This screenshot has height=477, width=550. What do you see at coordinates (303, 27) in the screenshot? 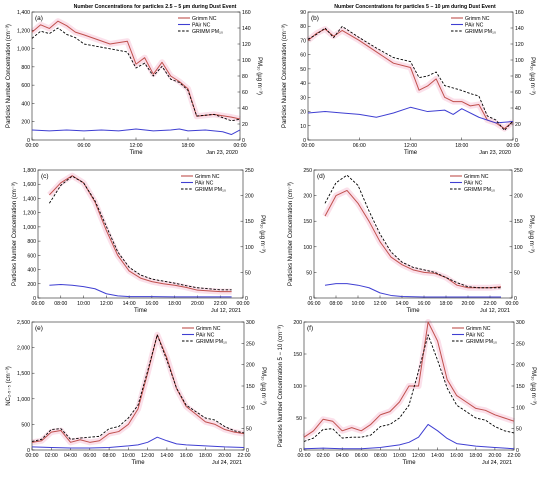
I see `y-tick-label: 80` at bounding box center [303, 27].